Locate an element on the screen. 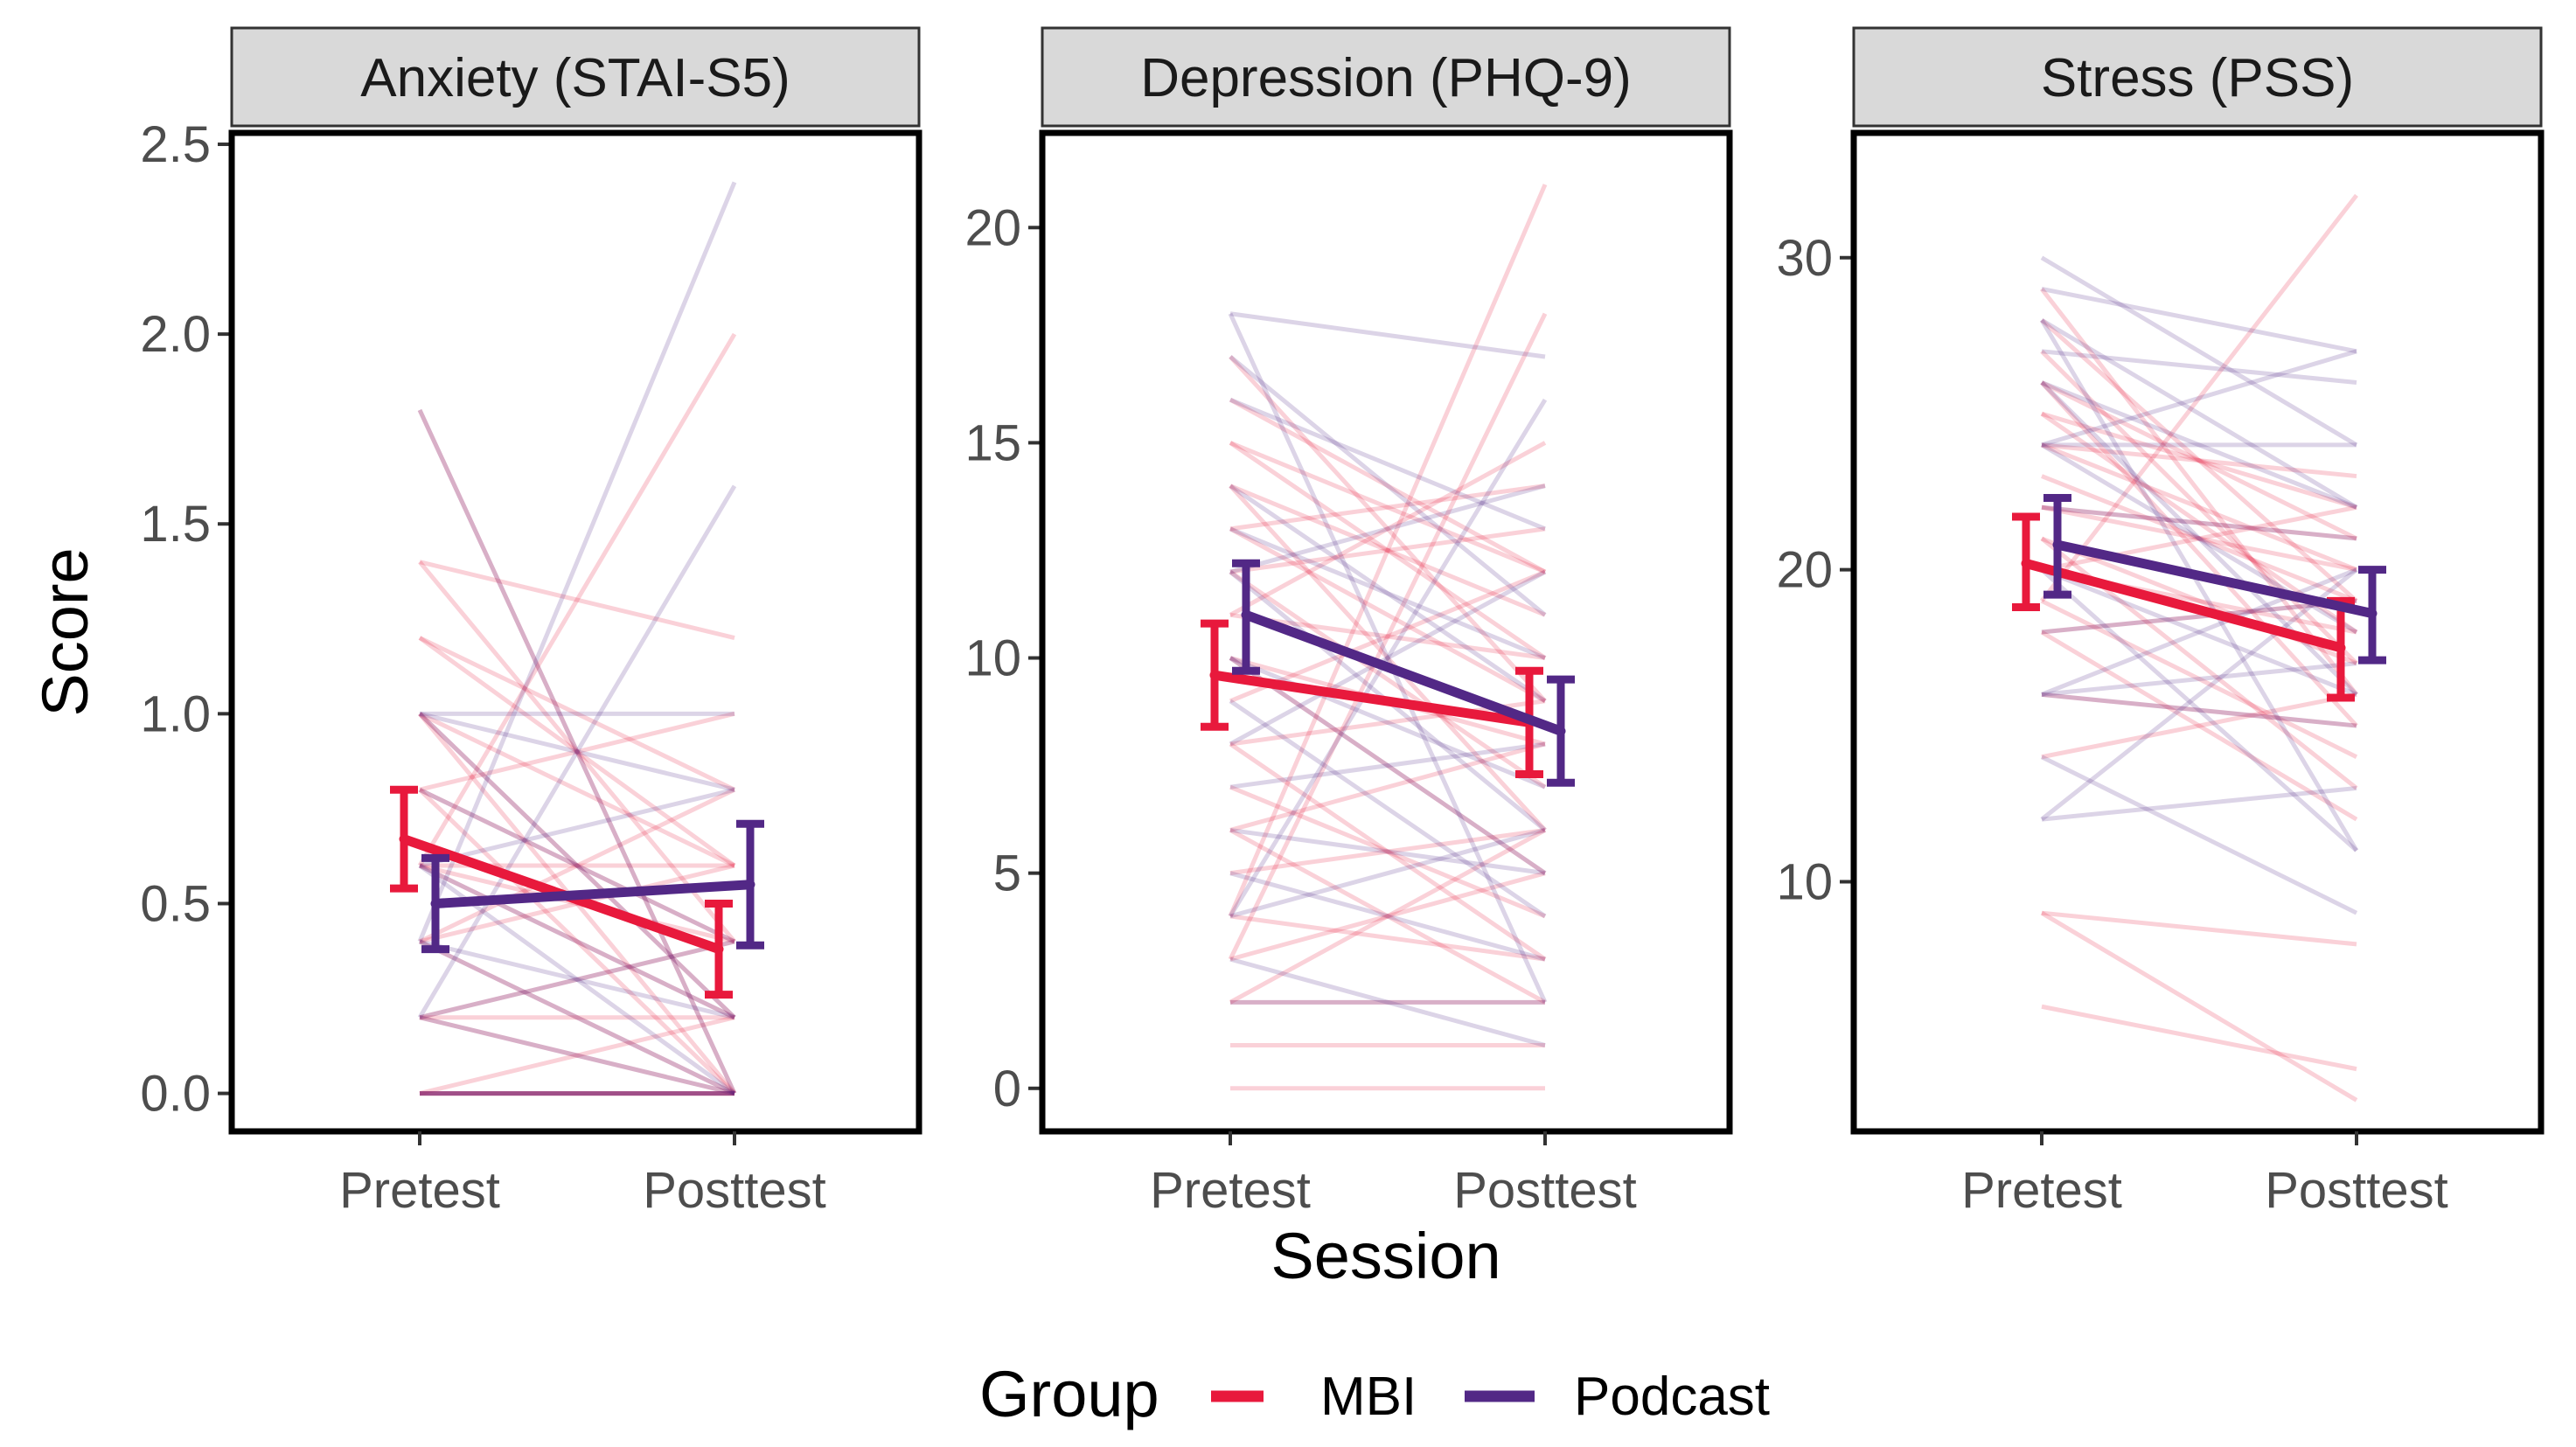 This screenshot has width=2576, height=1447. y-tick-label: 2.5 is located at coordinates (175, 144).